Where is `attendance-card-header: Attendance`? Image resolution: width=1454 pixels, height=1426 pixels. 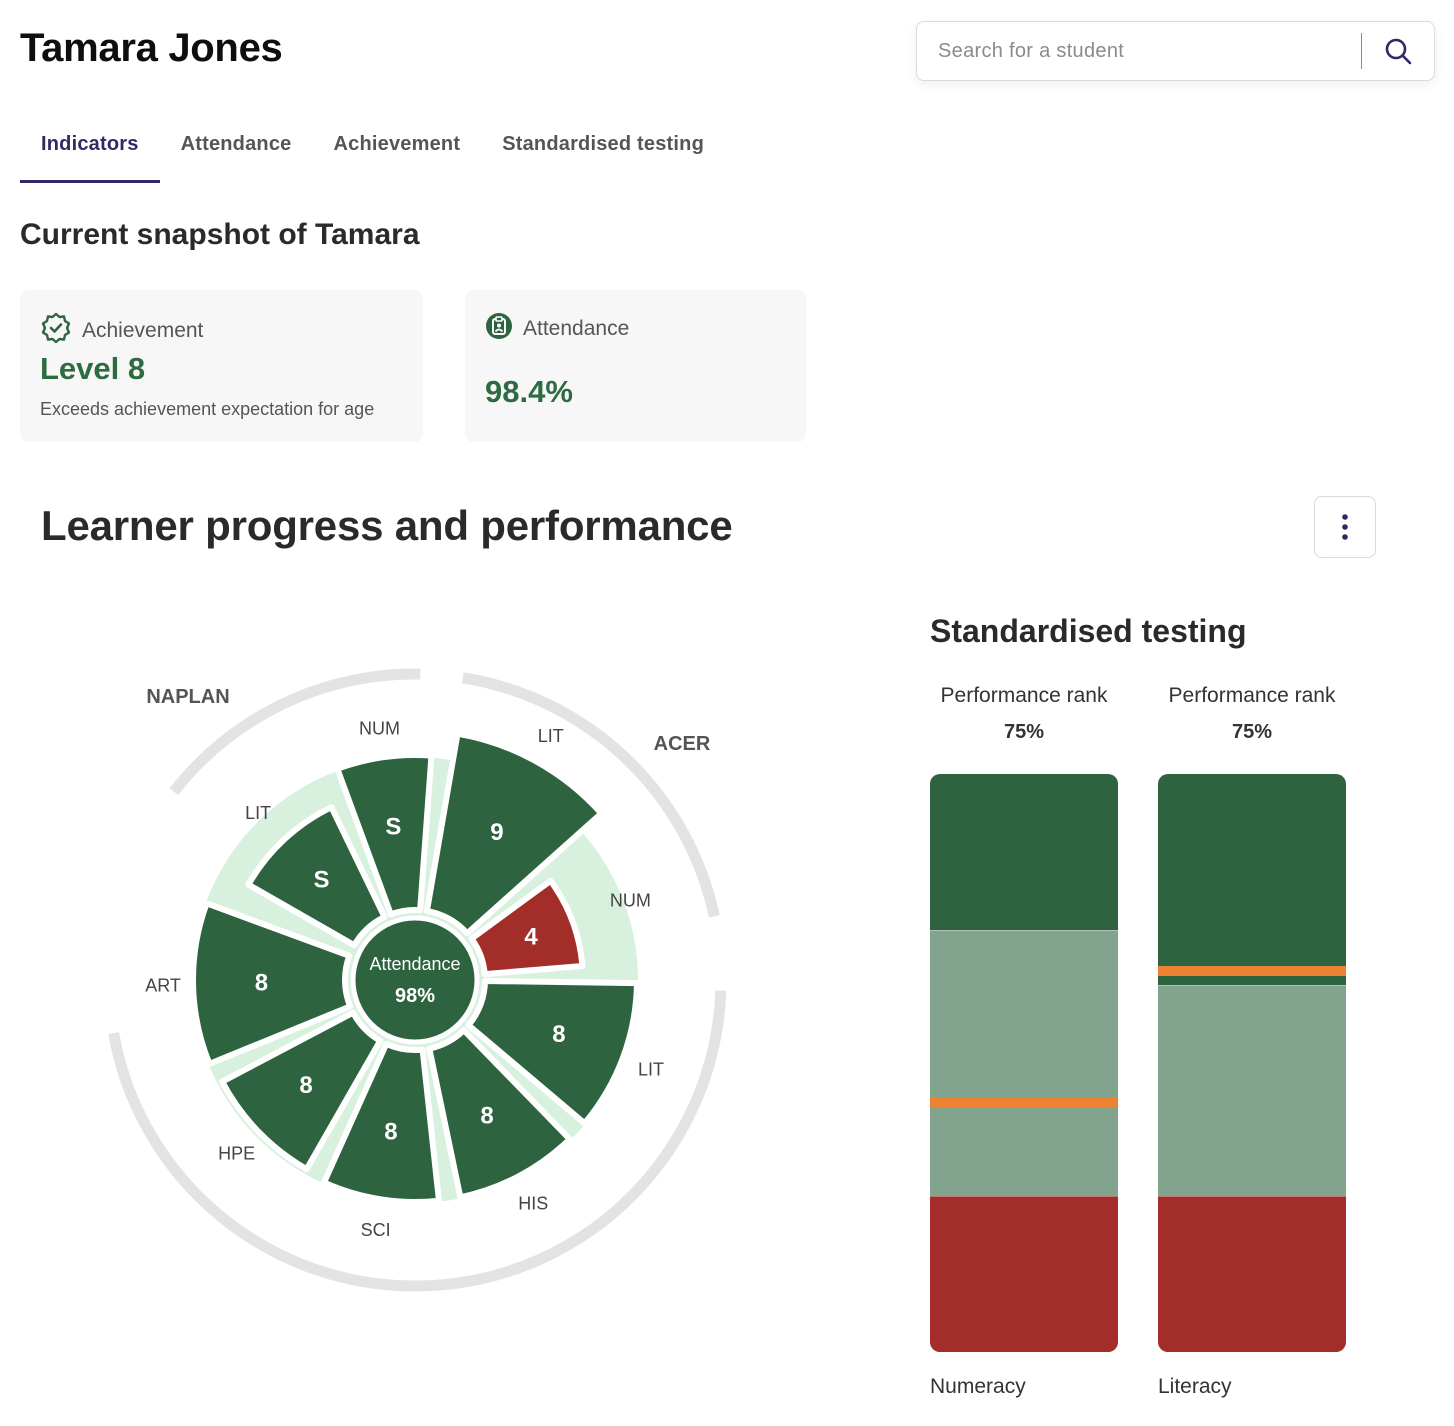
attendance-card-header: Attendance is located at coordinates (557, 329).